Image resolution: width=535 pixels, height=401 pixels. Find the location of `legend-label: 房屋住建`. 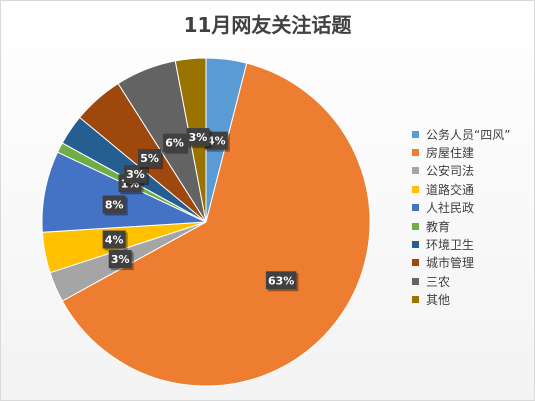

legend-label: 房屋住建 is located at coordinates (450, 153).